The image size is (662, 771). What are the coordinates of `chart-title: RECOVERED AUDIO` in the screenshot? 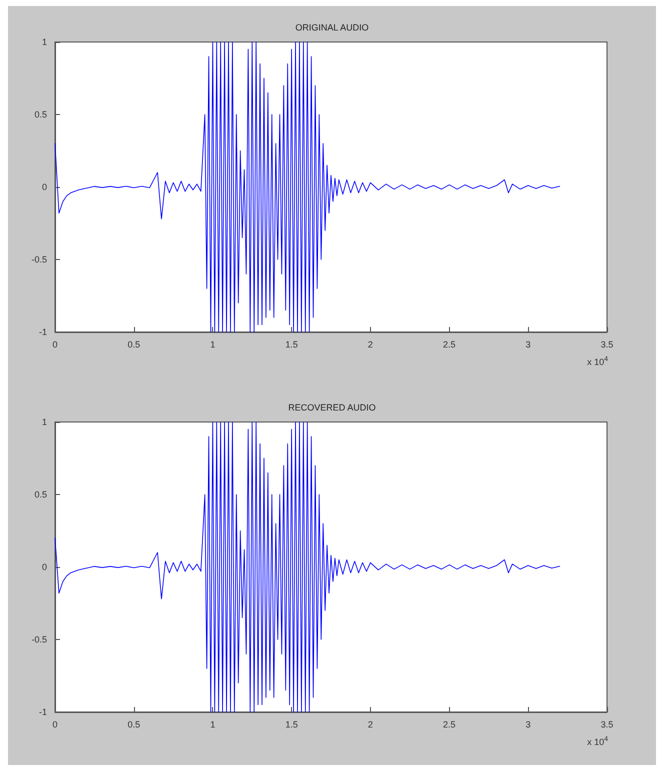 It's located at (332, 407).